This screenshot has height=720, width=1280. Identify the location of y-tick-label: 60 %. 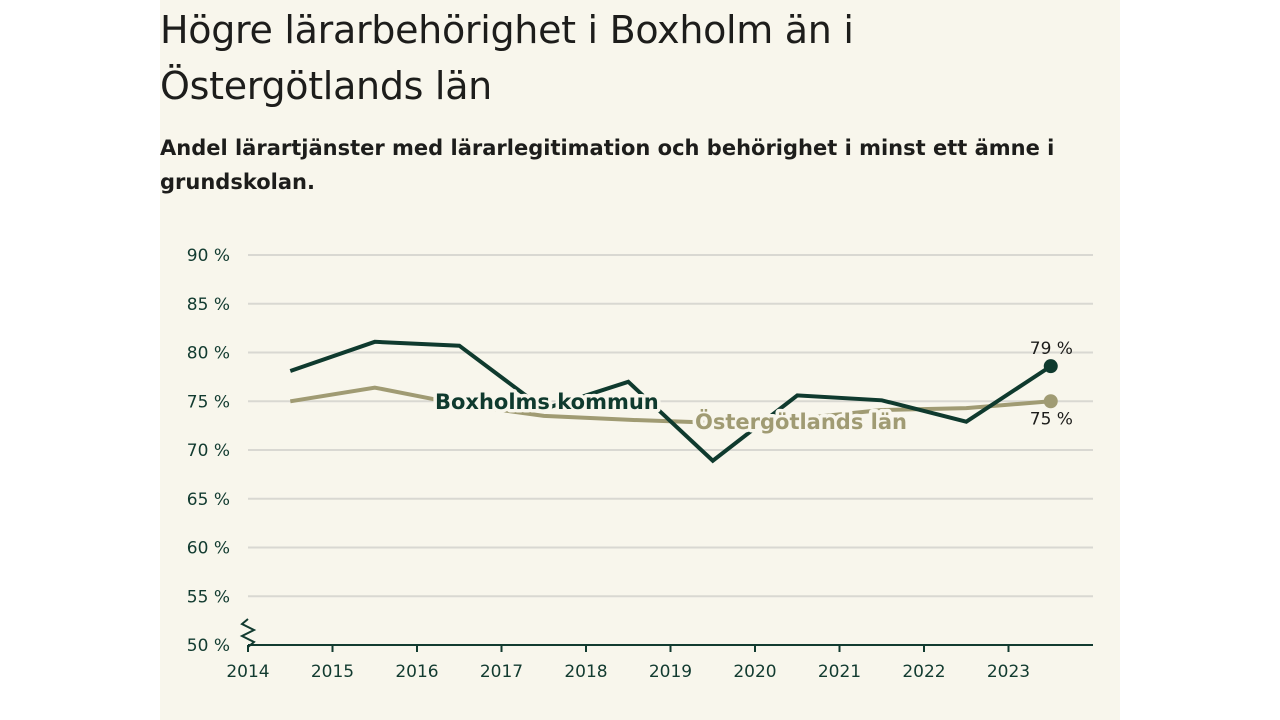
(208, 549).